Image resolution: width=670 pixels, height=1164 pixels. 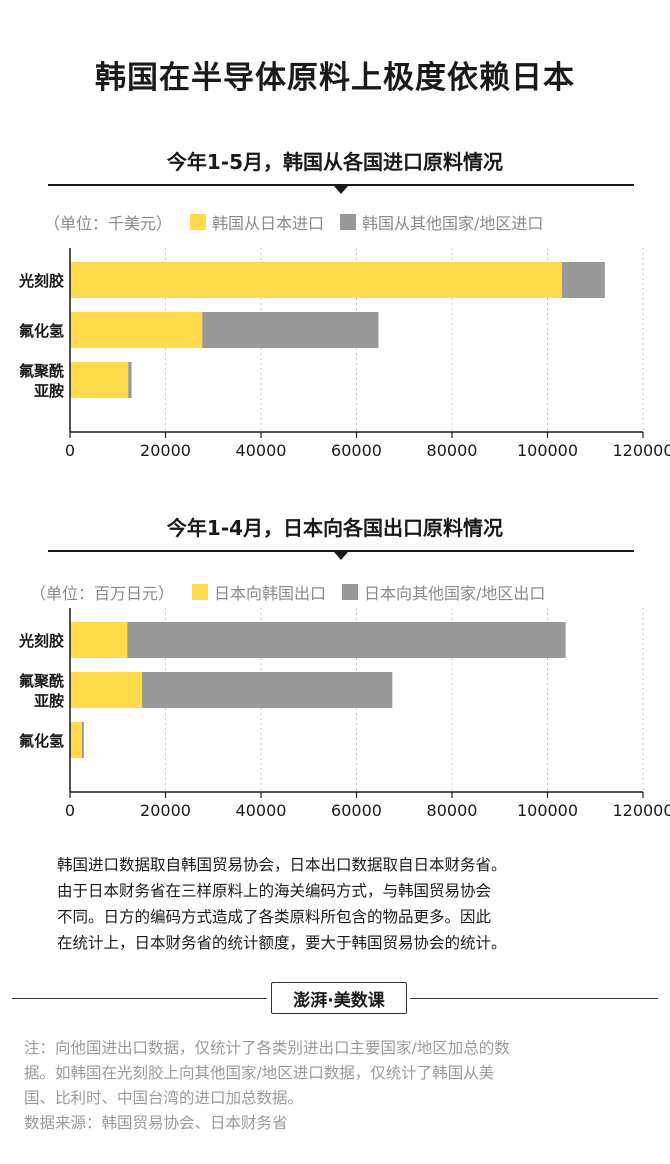 I want to click on chart1-title-rule, so click(x=341, y=185).